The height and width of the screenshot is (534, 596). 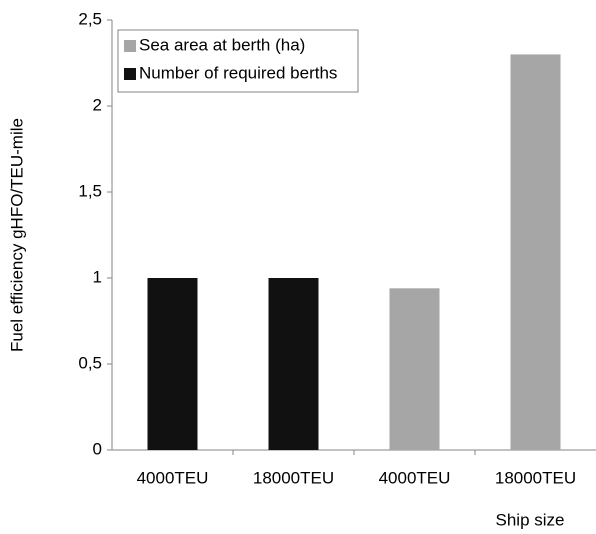 I want to click on legend-label: Number of required berths, so click(x=238, y=72).